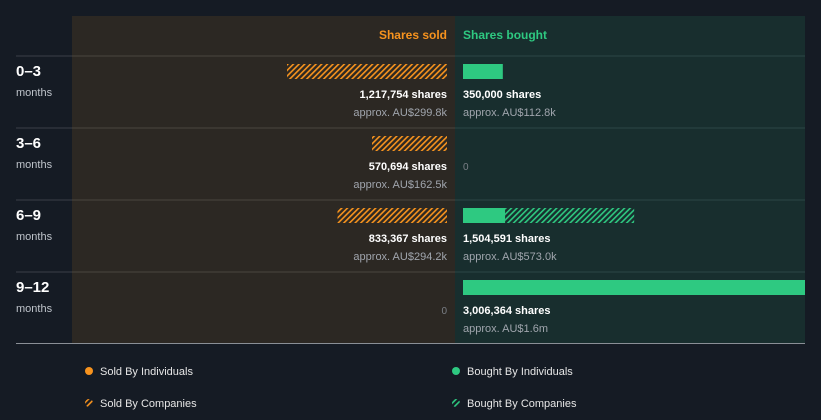 The width and height of the screenshot is (821, 420). I want to click on legend-label: Bought By Individuals, so click(520, 372).